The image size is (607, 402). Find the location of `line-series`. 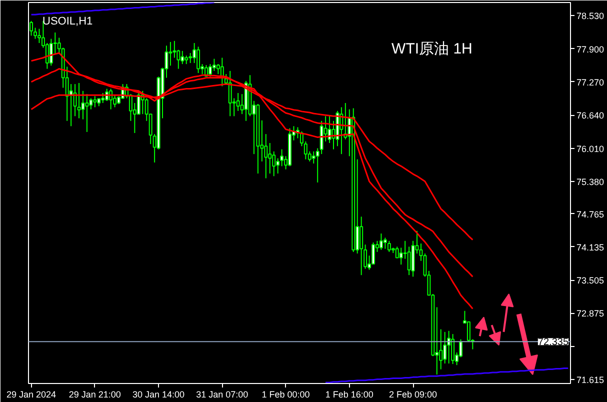

line-series is located at coordinates (122, 9).